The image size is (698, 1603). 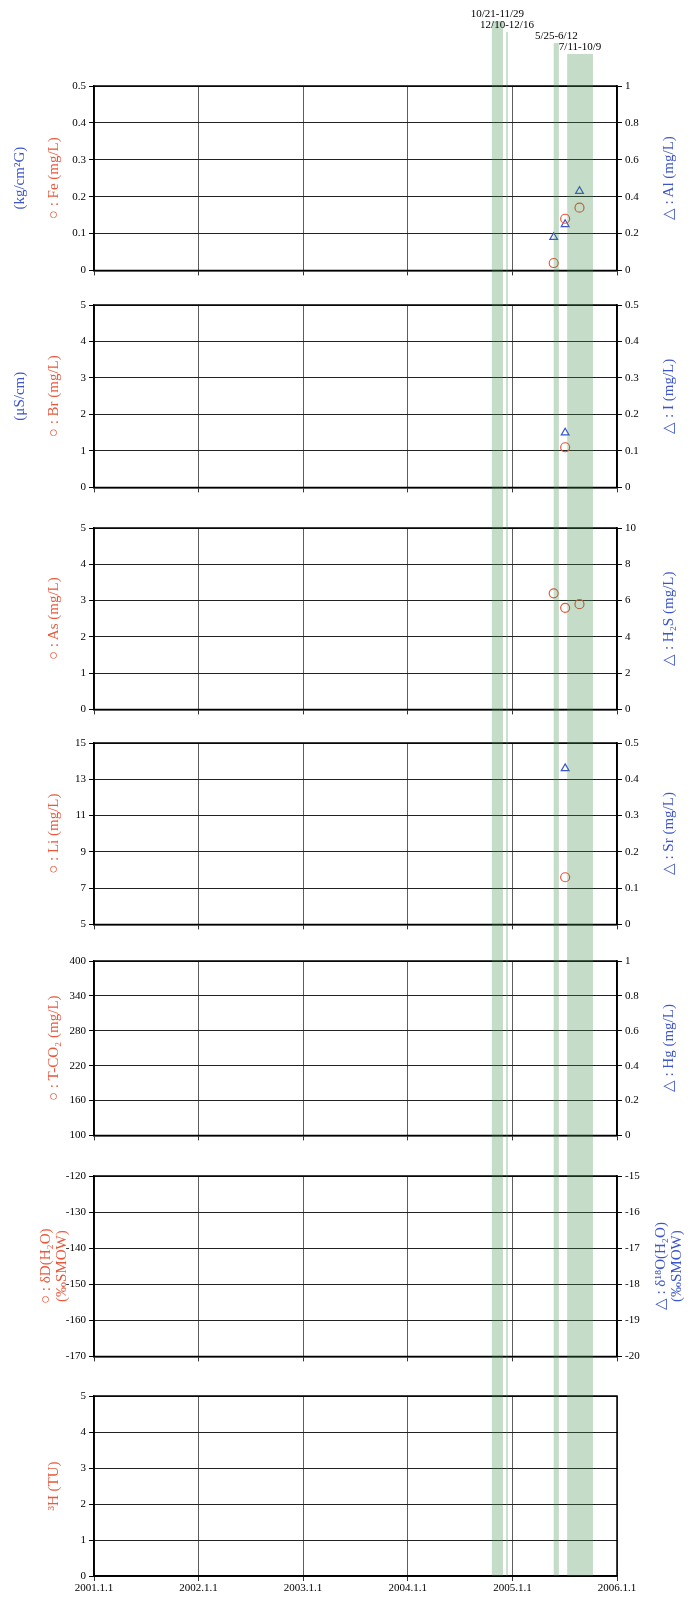 I want to click on y-tick-label: 280, so click(x=78, y=1029).